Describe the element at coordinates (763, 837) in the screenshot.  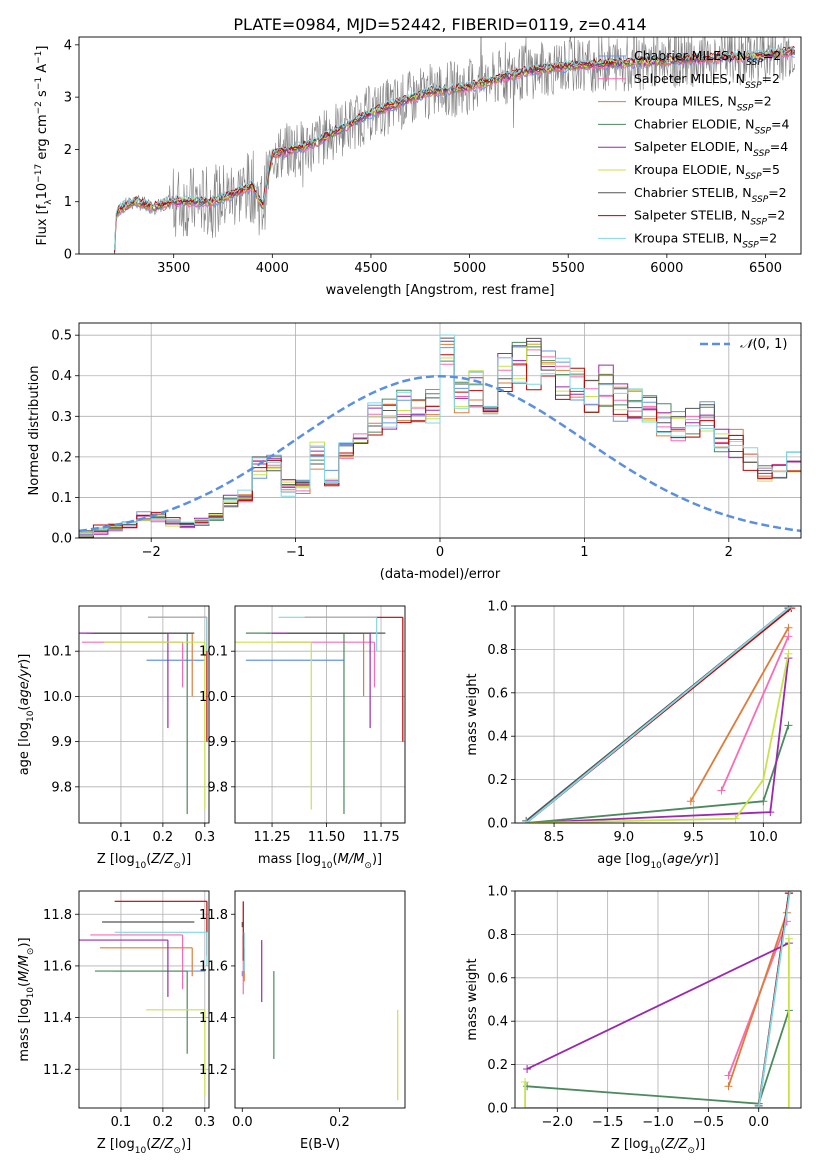
I see `x-tick-label: 10.0` at that location.